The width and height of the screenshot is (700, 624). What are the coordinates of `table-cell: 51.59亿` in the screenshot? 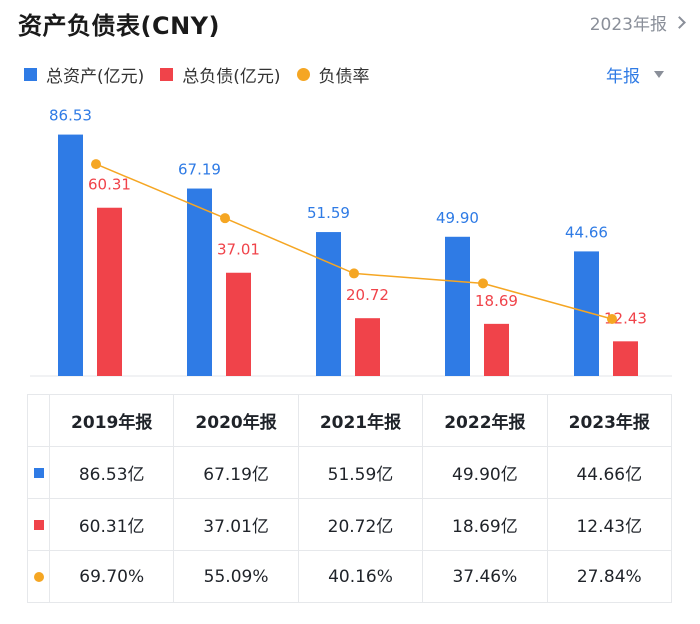 It's located at (360, 472).